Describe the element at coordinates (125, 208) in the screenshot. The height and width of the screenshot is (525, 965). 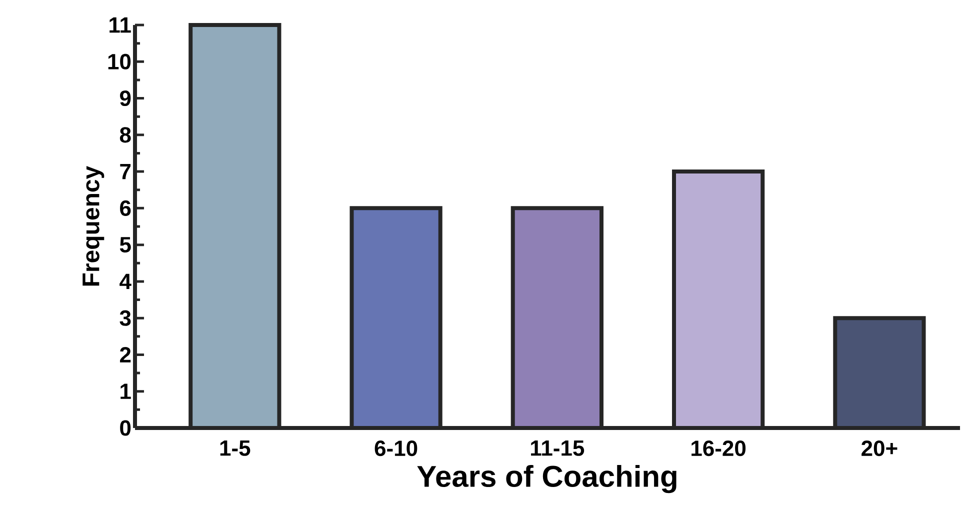
I see `y-tick-label: 6` at that location.